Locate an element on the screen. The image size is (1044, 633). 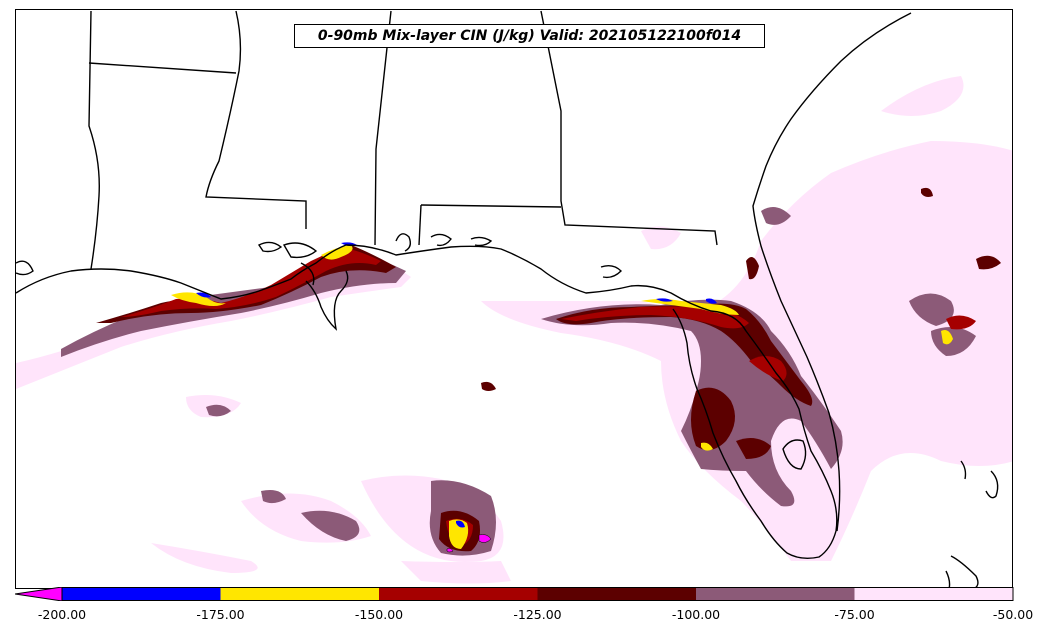
colorbar is located at coordinates (514, 594).